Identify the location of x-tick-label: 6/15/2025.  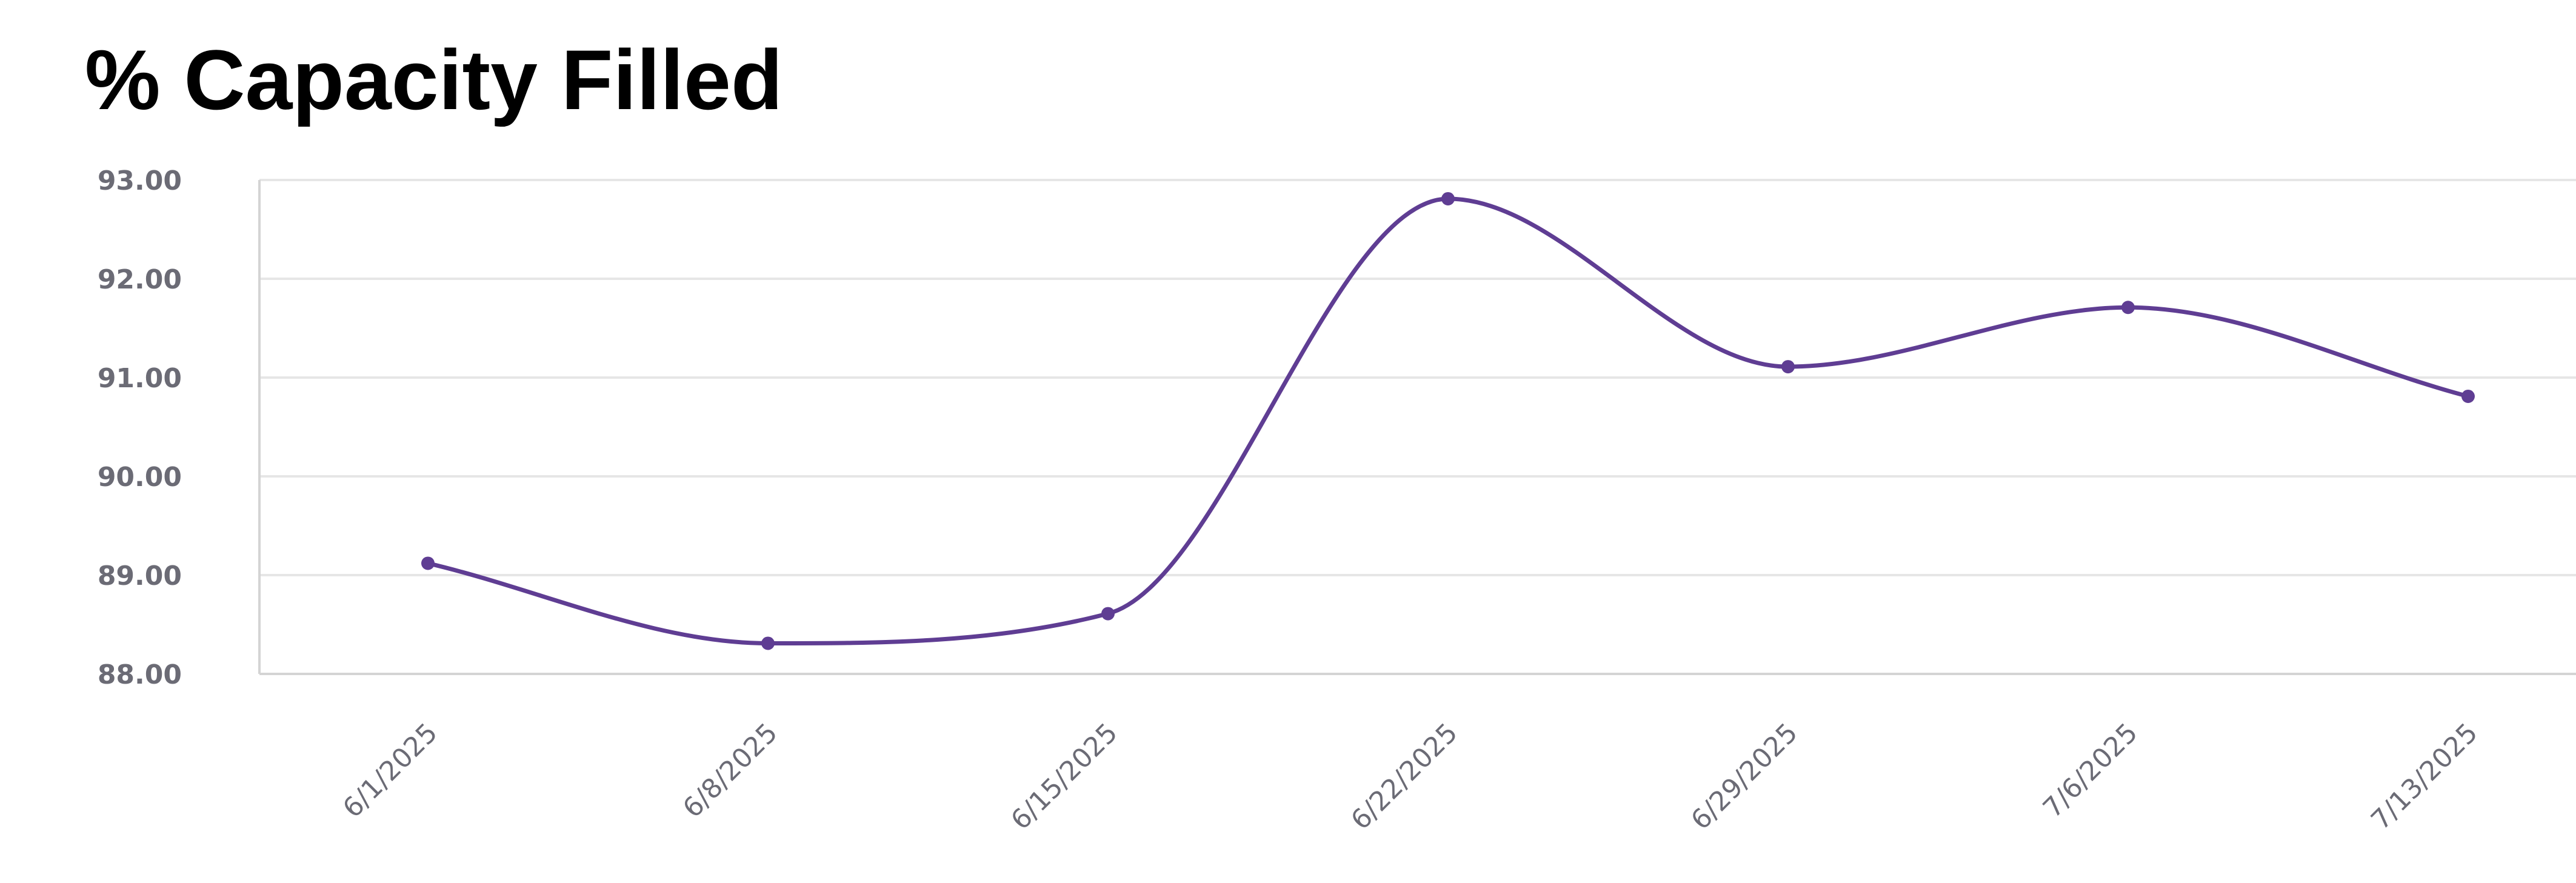
(1064, 777).